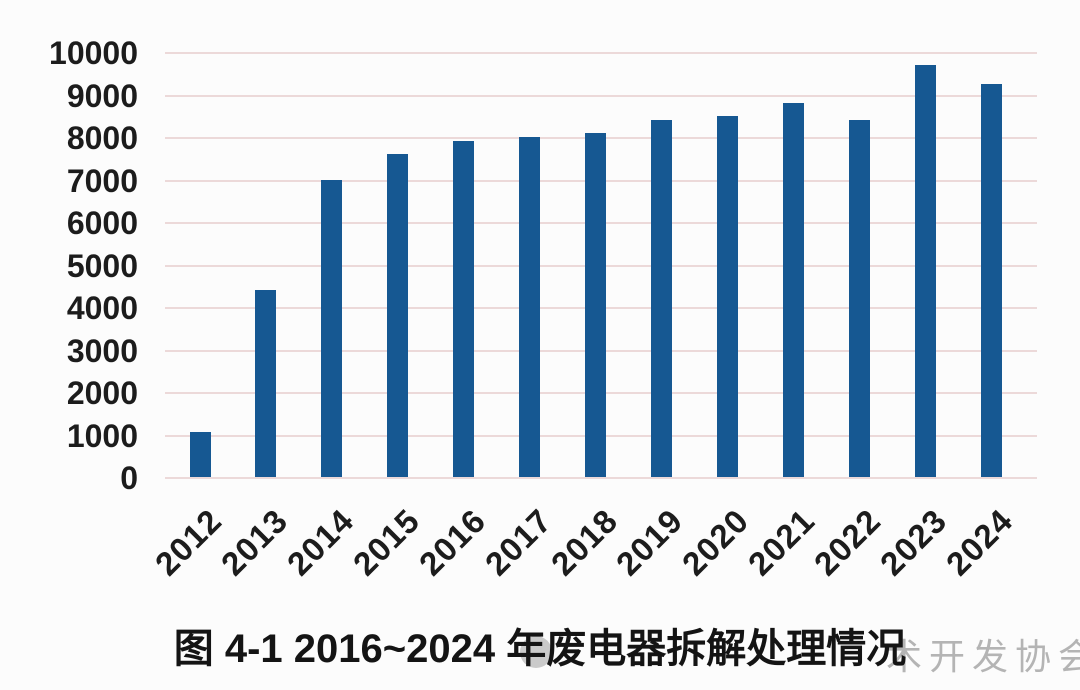 Image resolution: width=1080 pixels, height=690 pixels. I want to click on watermark-logo-circle-icon, so click(536, 652).